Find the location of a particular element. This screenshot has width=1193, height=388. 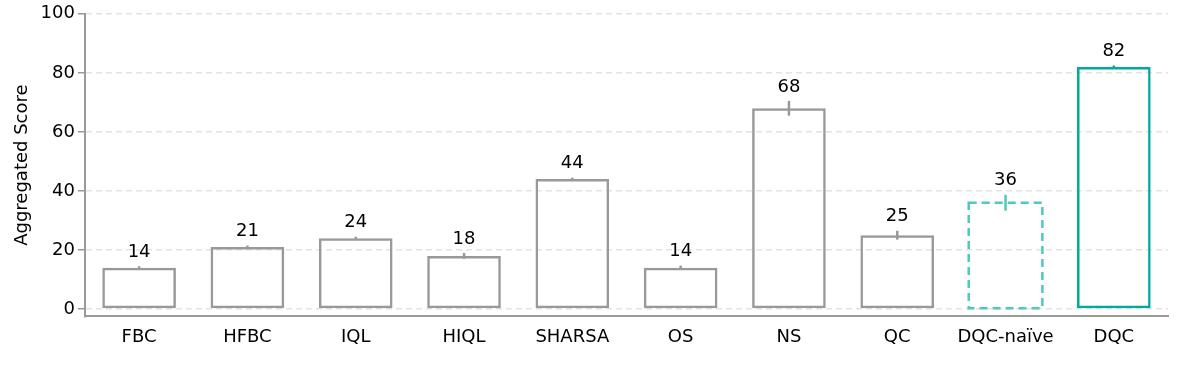

data-label: 18 is located at coordinates (464, 237).